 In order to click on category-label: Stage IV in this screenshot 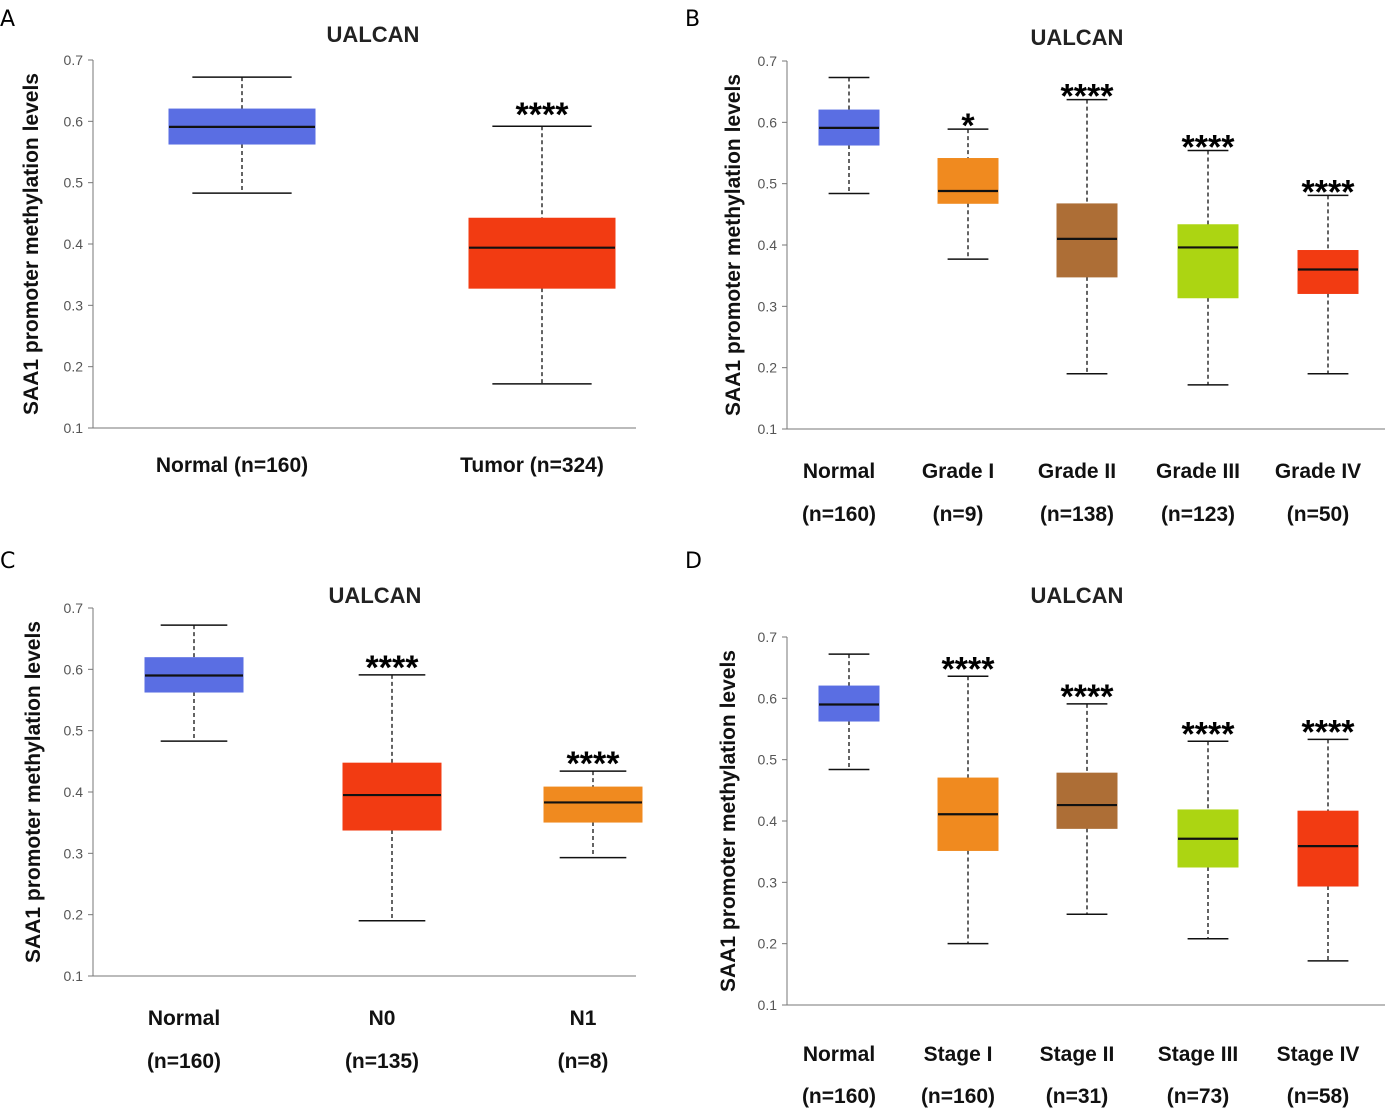, I will do `click(1318, 1054)`.